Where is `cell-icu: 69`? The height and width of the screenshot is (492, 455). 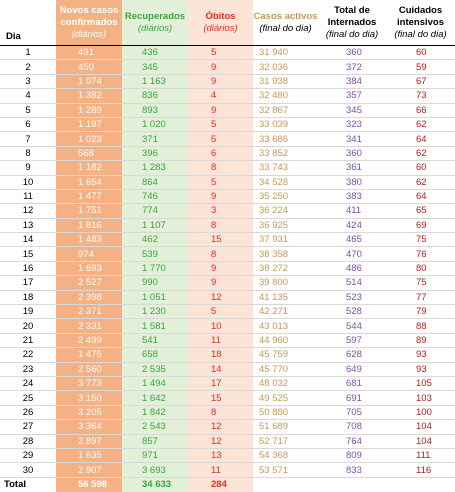 cell-icu: 69 is located at coordinates (420, 226).